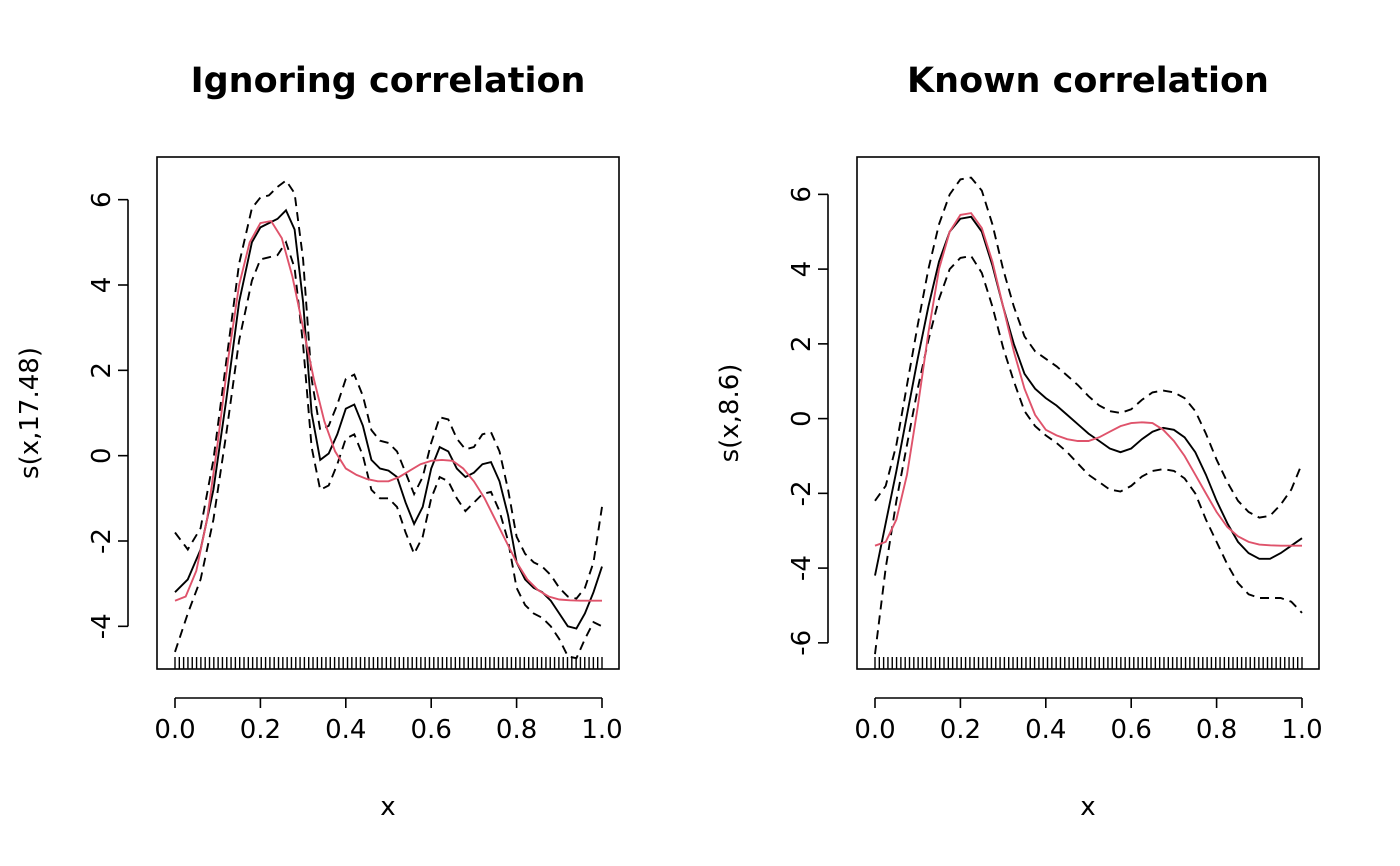 This screenshot has width=1400, height=866. I want to click on y-axis-label: s(x,8.6), so click(730, 413).